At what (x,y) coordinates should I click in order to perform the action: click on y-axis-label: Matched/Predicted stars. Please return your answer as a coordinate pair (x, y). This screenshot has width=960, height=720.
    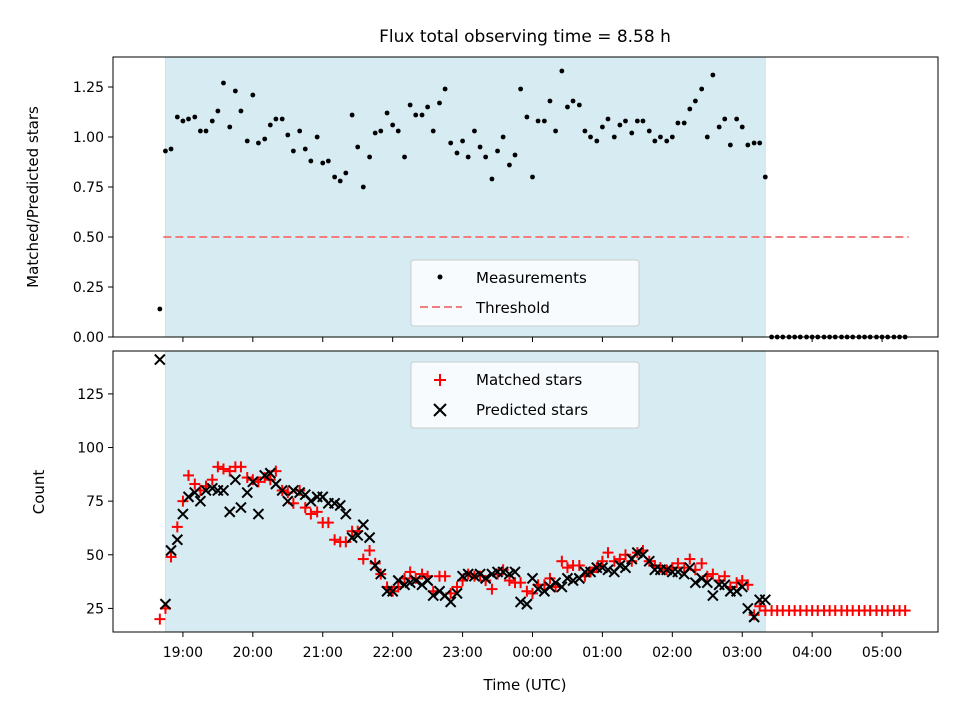
    Looking at the image, I should click on (33, 197).